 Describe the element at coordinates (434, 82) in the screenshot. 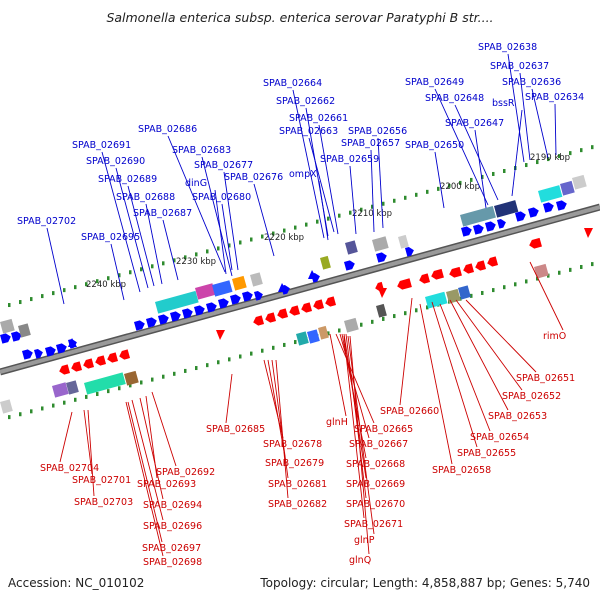

I see `forward-gene-label: SPAB_02649` at that location.